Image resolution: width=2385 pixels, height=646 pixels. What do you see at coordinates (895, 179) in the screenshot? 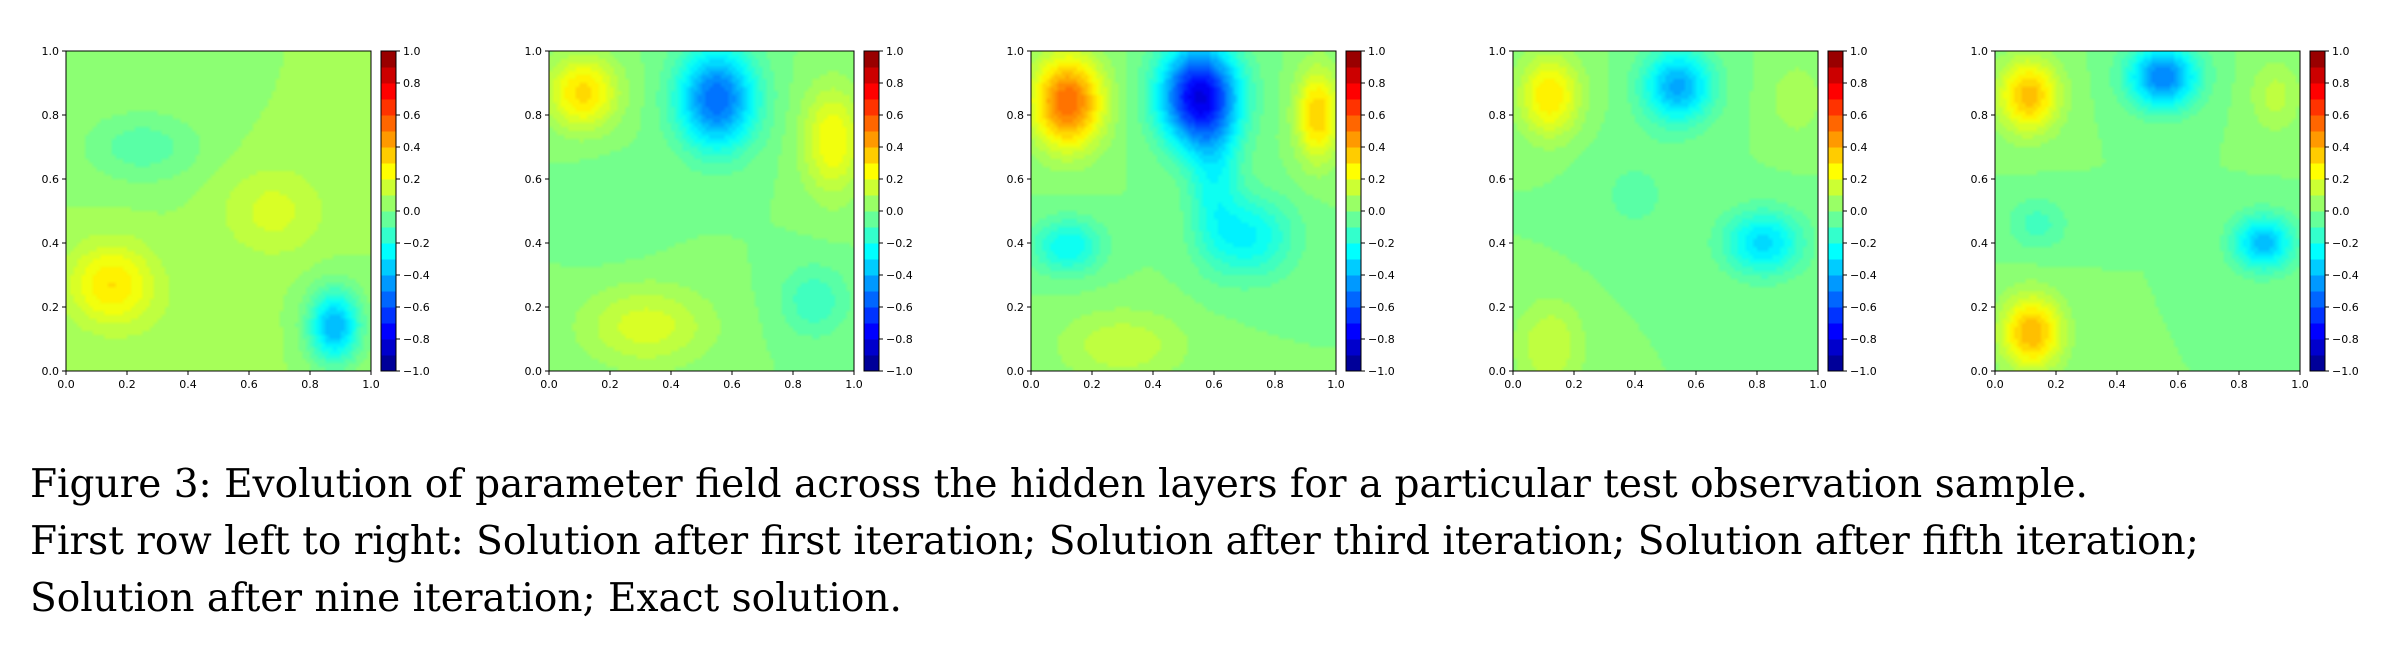
I see `colorbar-tick-label: 0.2` at bounding box center [895, 179].